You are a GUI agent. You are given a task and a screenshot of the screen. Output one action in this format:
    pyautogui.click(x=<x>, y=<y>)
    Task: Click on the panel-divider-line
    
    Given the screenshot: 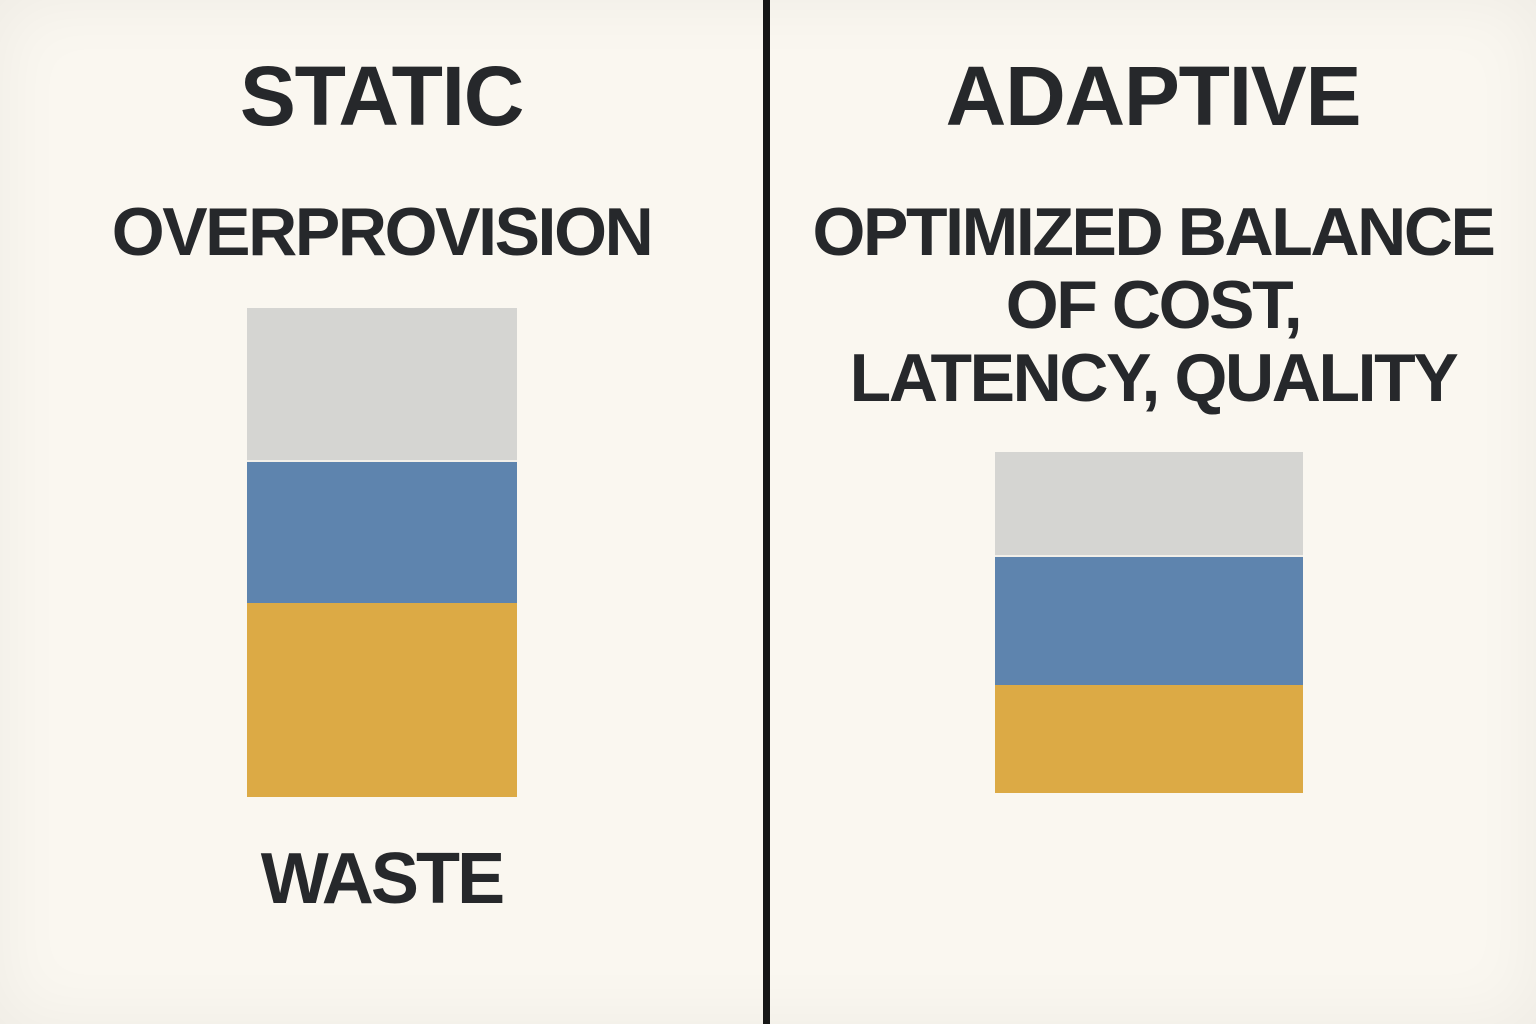 What is the action you would take?
    pyautogui.click(x=766, y=512)
    